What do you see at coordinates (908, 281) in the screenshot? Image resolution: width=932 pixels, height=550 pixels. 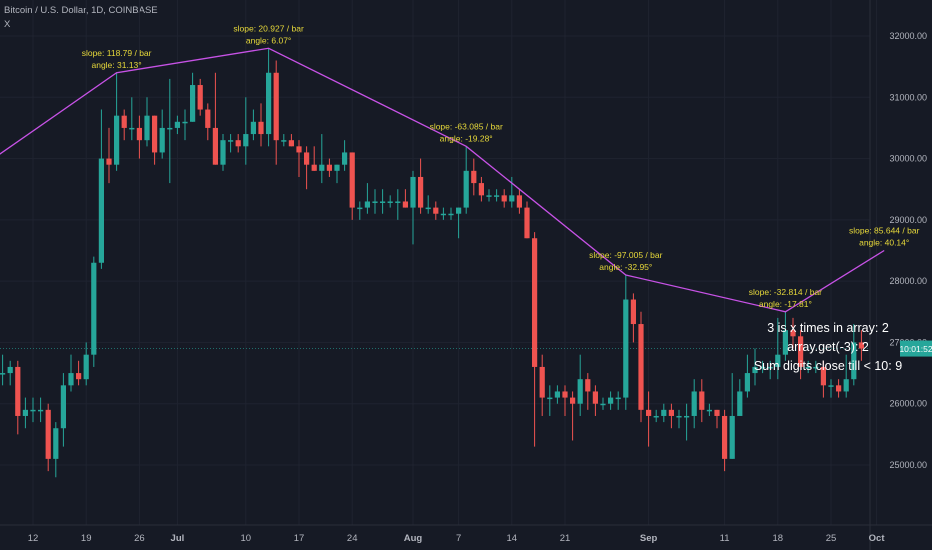 I see `y-tick-label: 28000.00` at bounding box center [908, 281].